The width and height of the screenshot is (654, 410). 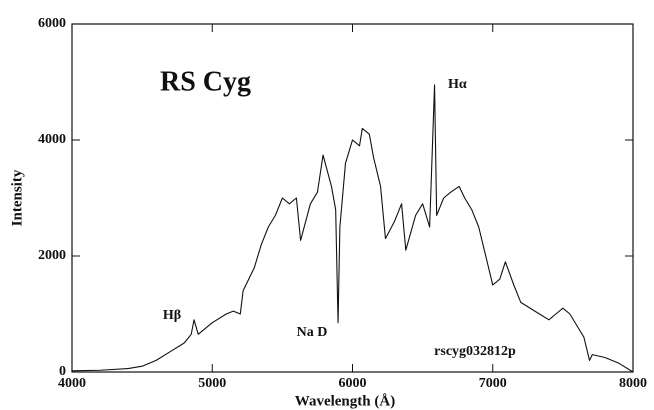 What do you see at coordinates (312, 332) in the screenshot?
I see `annotation: Na D` at bounding box center [312, 332].